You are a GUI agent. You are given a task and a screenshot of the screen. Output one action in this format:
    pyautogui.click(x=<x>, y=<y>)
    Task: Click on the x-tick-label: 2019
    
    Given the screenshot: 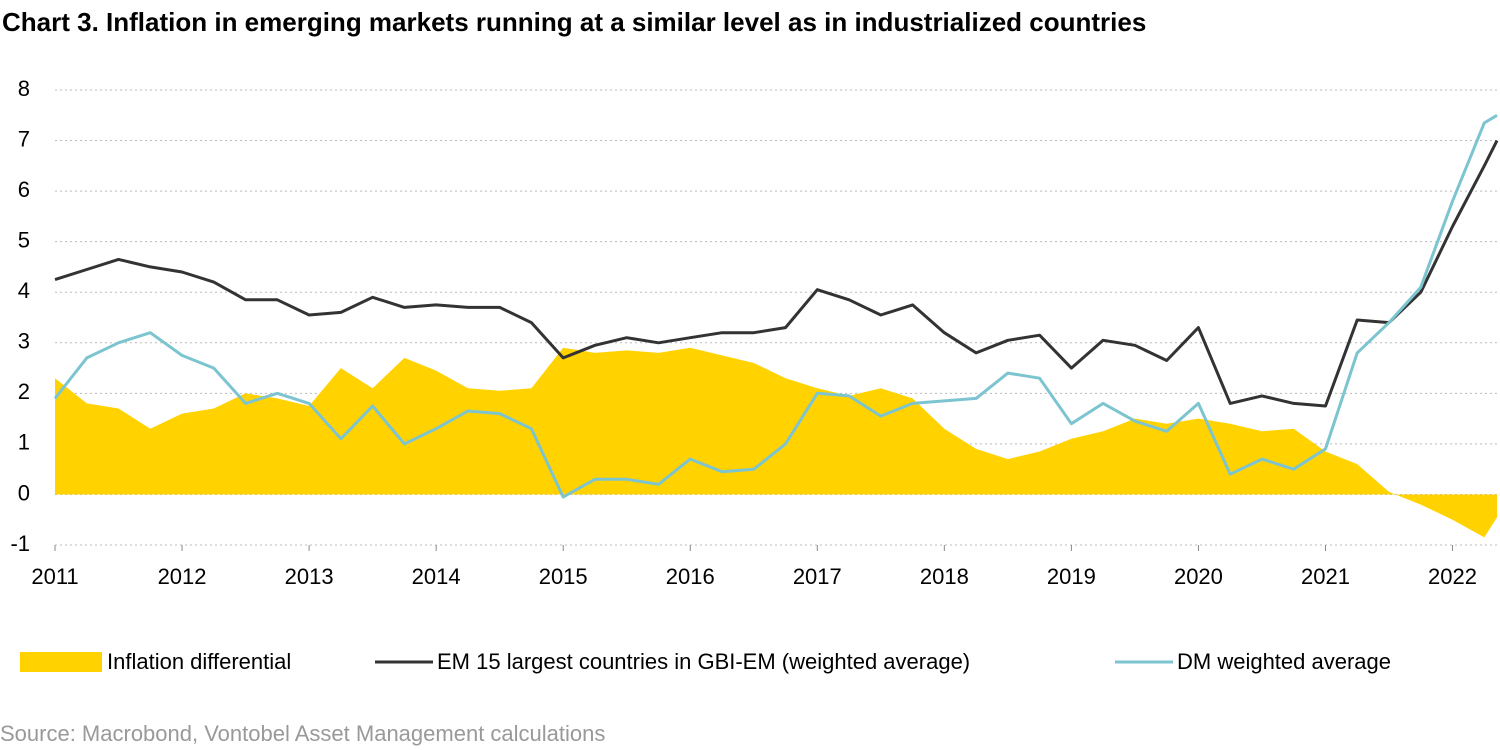 What is the action you would take?
    pyautogui.click(x=1071, y=576)
    